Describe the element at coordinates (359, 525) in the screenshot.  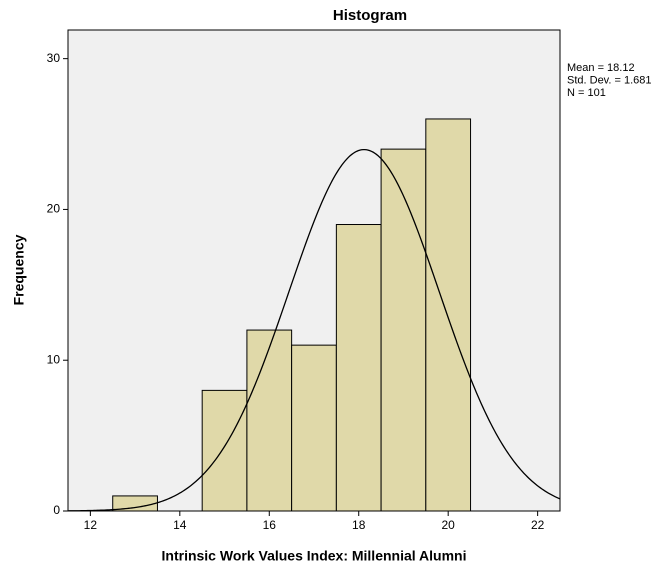
I see `x-tick-label: 18` at that location.